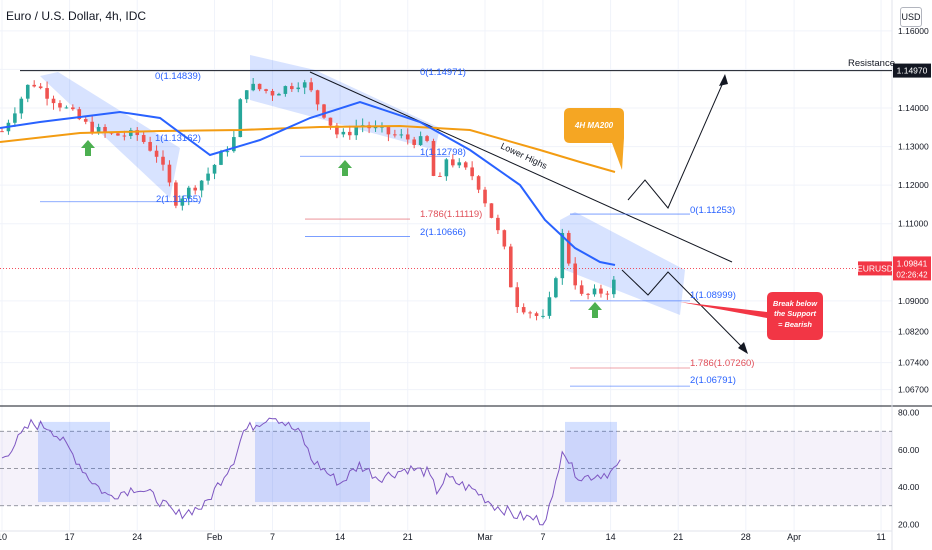 The width and height of the screenshot is (932, 550). Describe the element at coordinates (913, 301) in the screenshot. I see `price-tick-label: 1.09000` at that location.